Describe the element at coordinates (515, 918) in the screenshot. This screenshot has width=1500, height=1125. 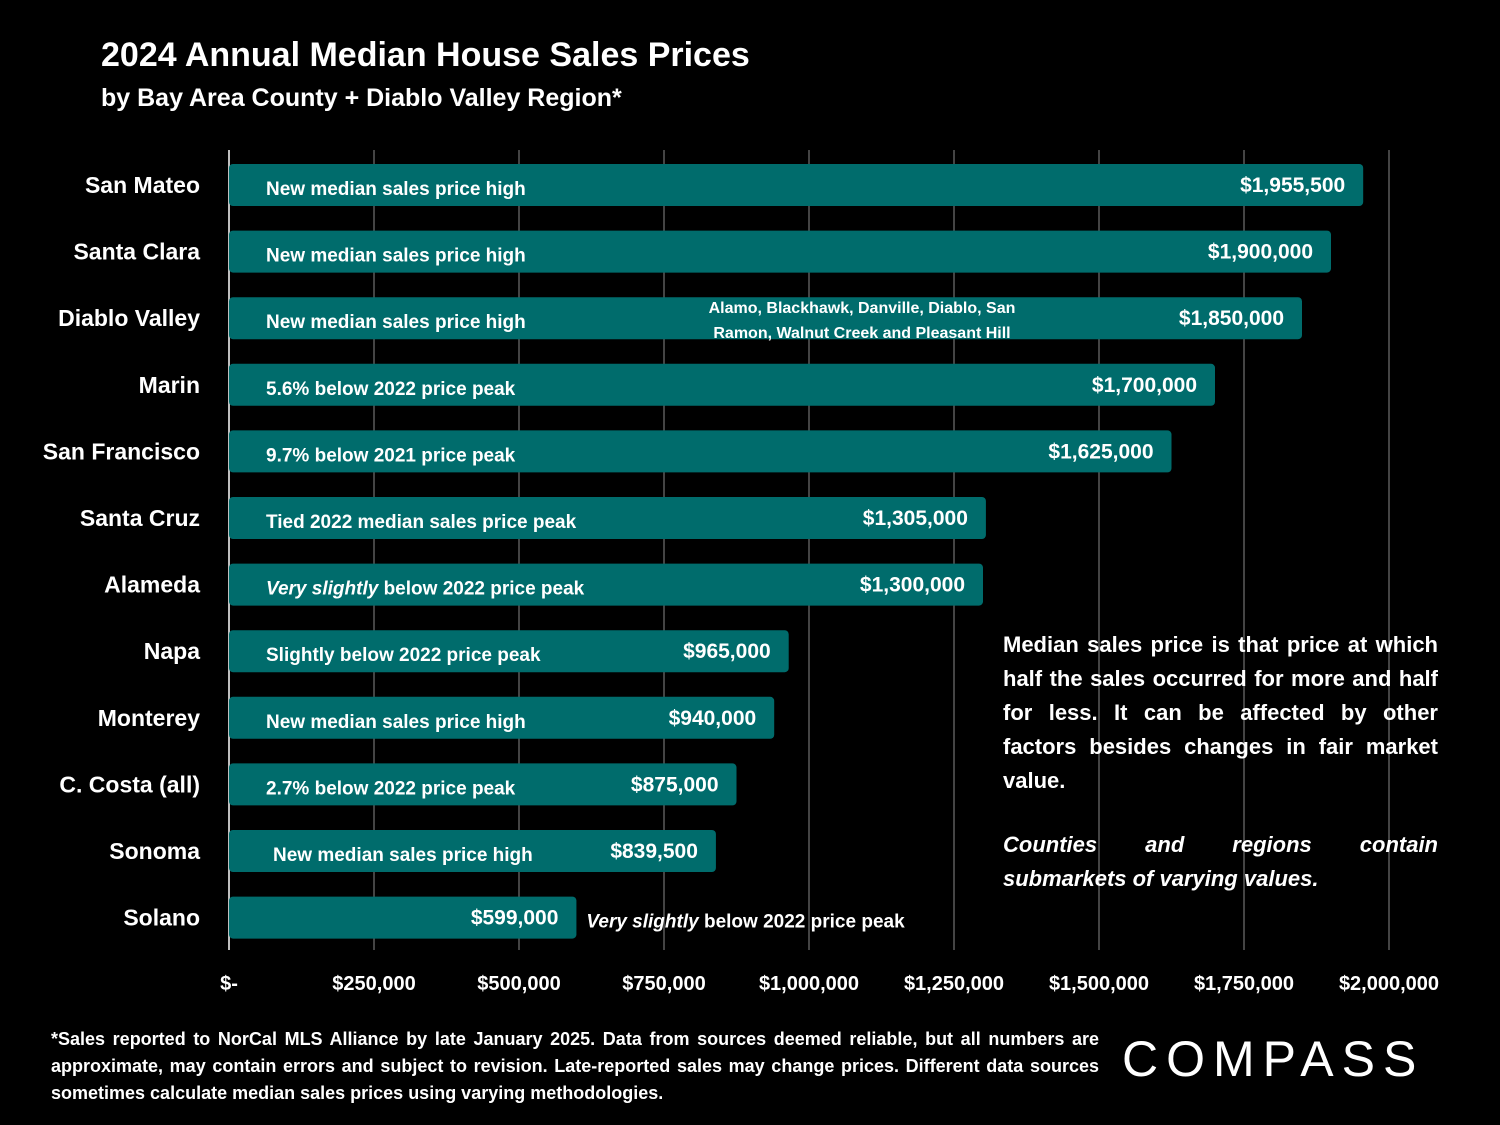
I see `value-label: $599,000` at that location.